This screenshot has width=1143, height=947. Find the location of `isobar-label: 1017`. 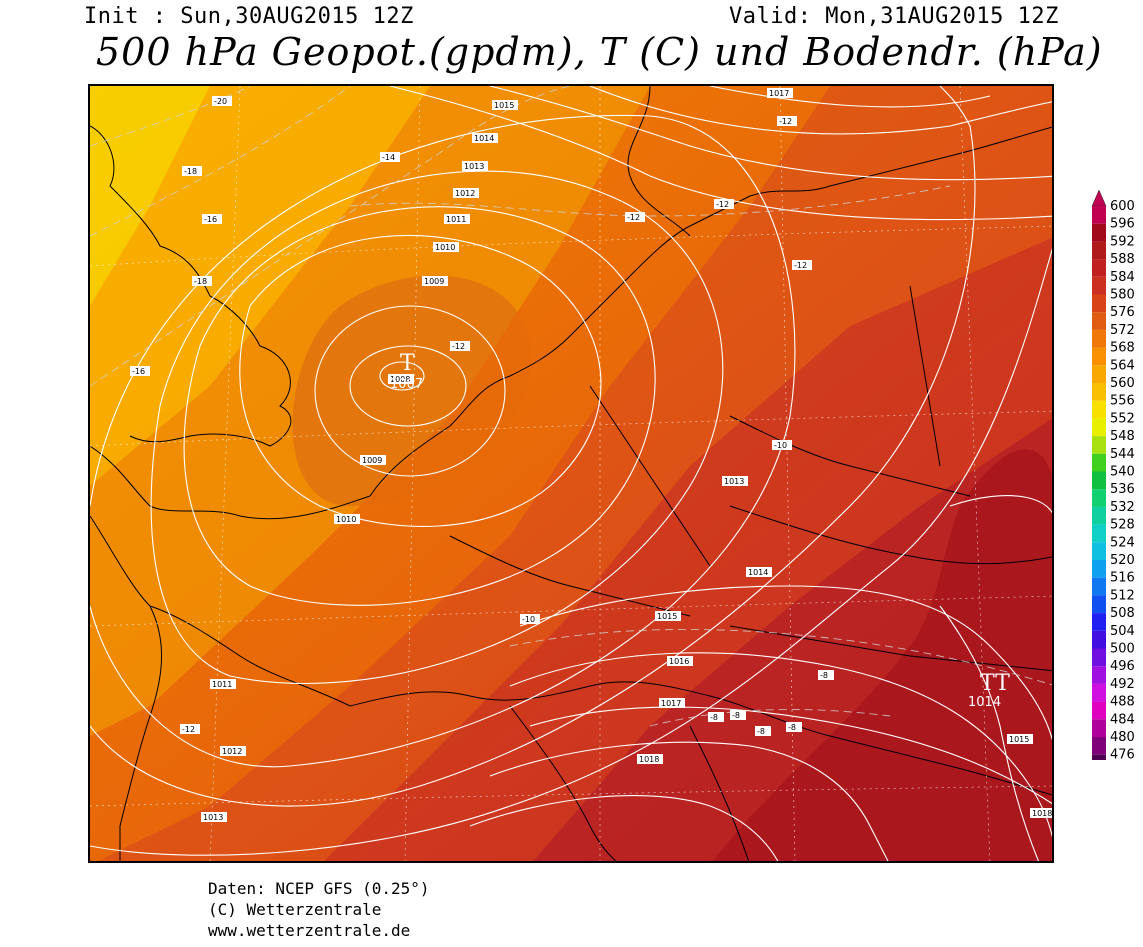

isobar-label: 1017 is located at coordinates (779, 93).